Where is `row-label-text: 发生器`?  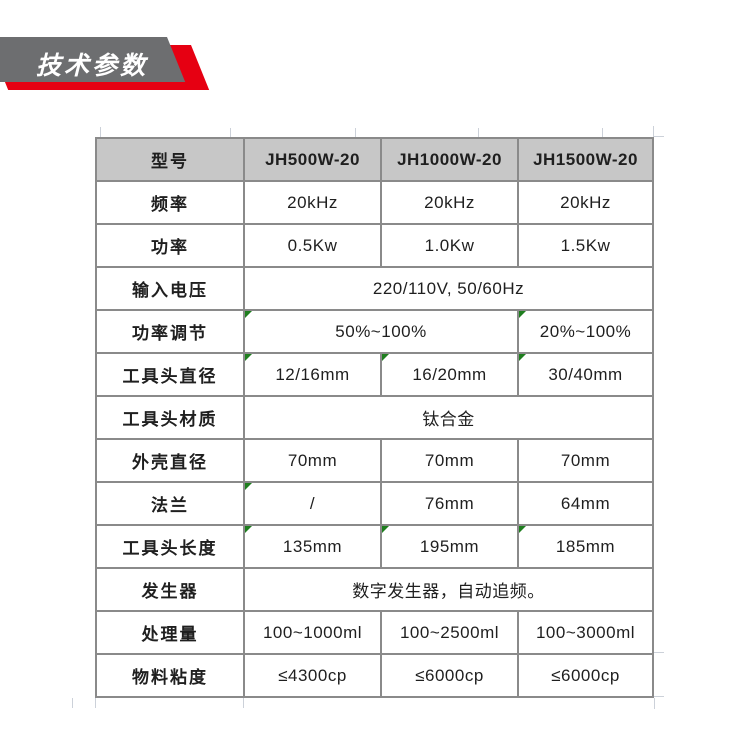
row-label-text: 发生器 is located at coordinates (170, 591).